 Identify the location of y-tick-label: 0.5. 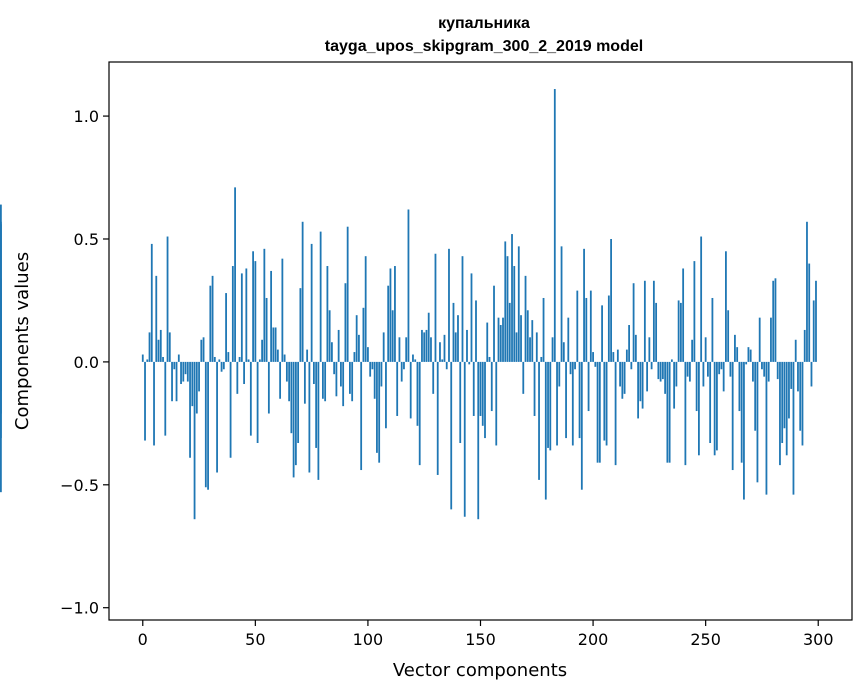
(86, 239).